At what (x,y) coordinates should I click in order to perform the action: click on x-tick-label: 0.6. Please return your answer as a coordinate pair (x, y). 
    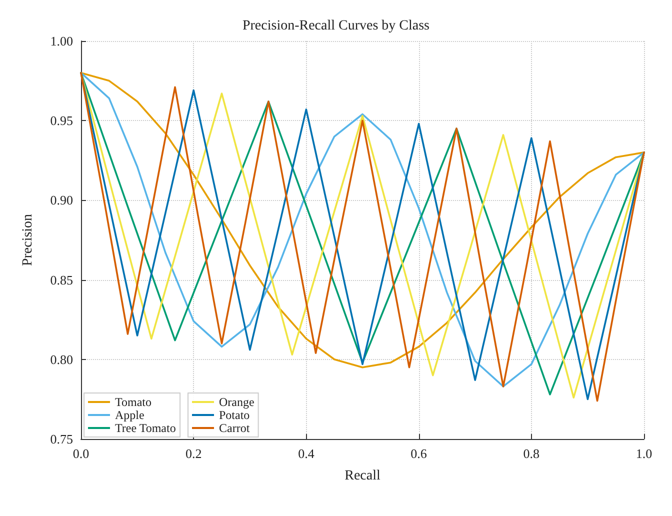
    Looking at the image, I should click on (419, 453).